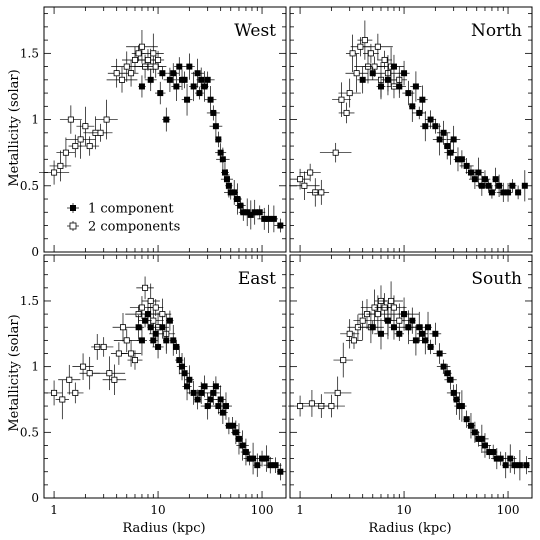 The image size is (540, 540). I want to click on y-tick-label: 1.5, so click(29, 301).